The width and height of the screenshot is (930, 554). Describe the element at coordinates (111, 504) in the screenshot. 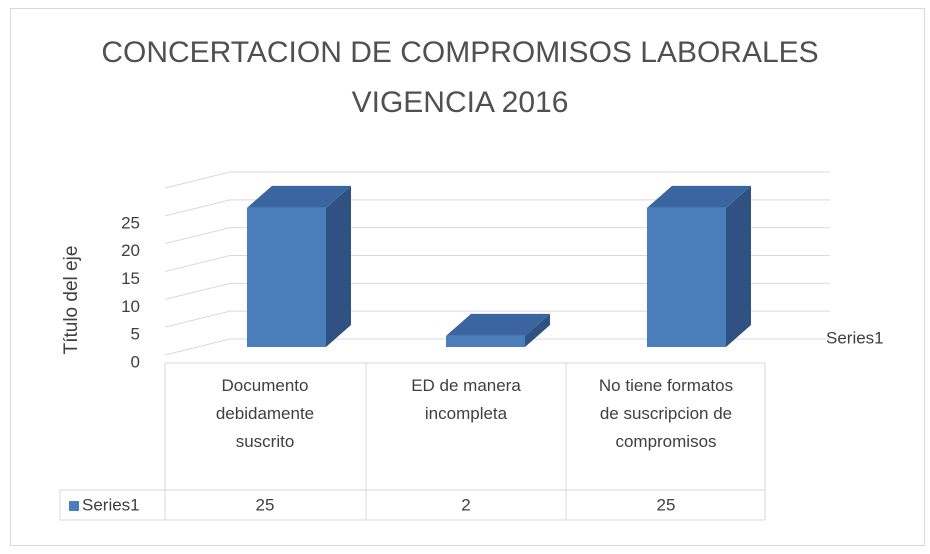

I see `legend-label: Series1` at that location.